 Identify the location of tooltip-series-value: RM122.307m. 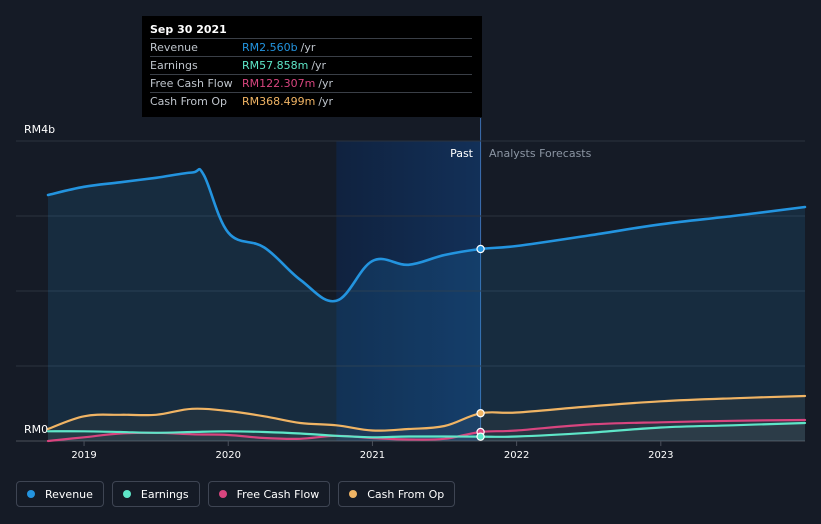
(279, 83).